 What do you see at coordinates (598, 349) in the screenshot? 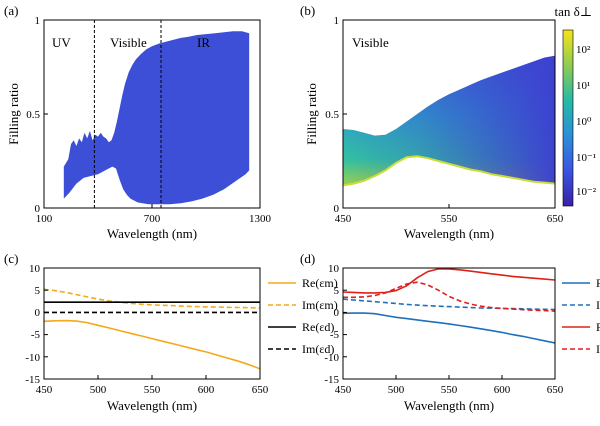
I see `legend-entry: Im(ε⊥)` at bounding box center [598, 349].